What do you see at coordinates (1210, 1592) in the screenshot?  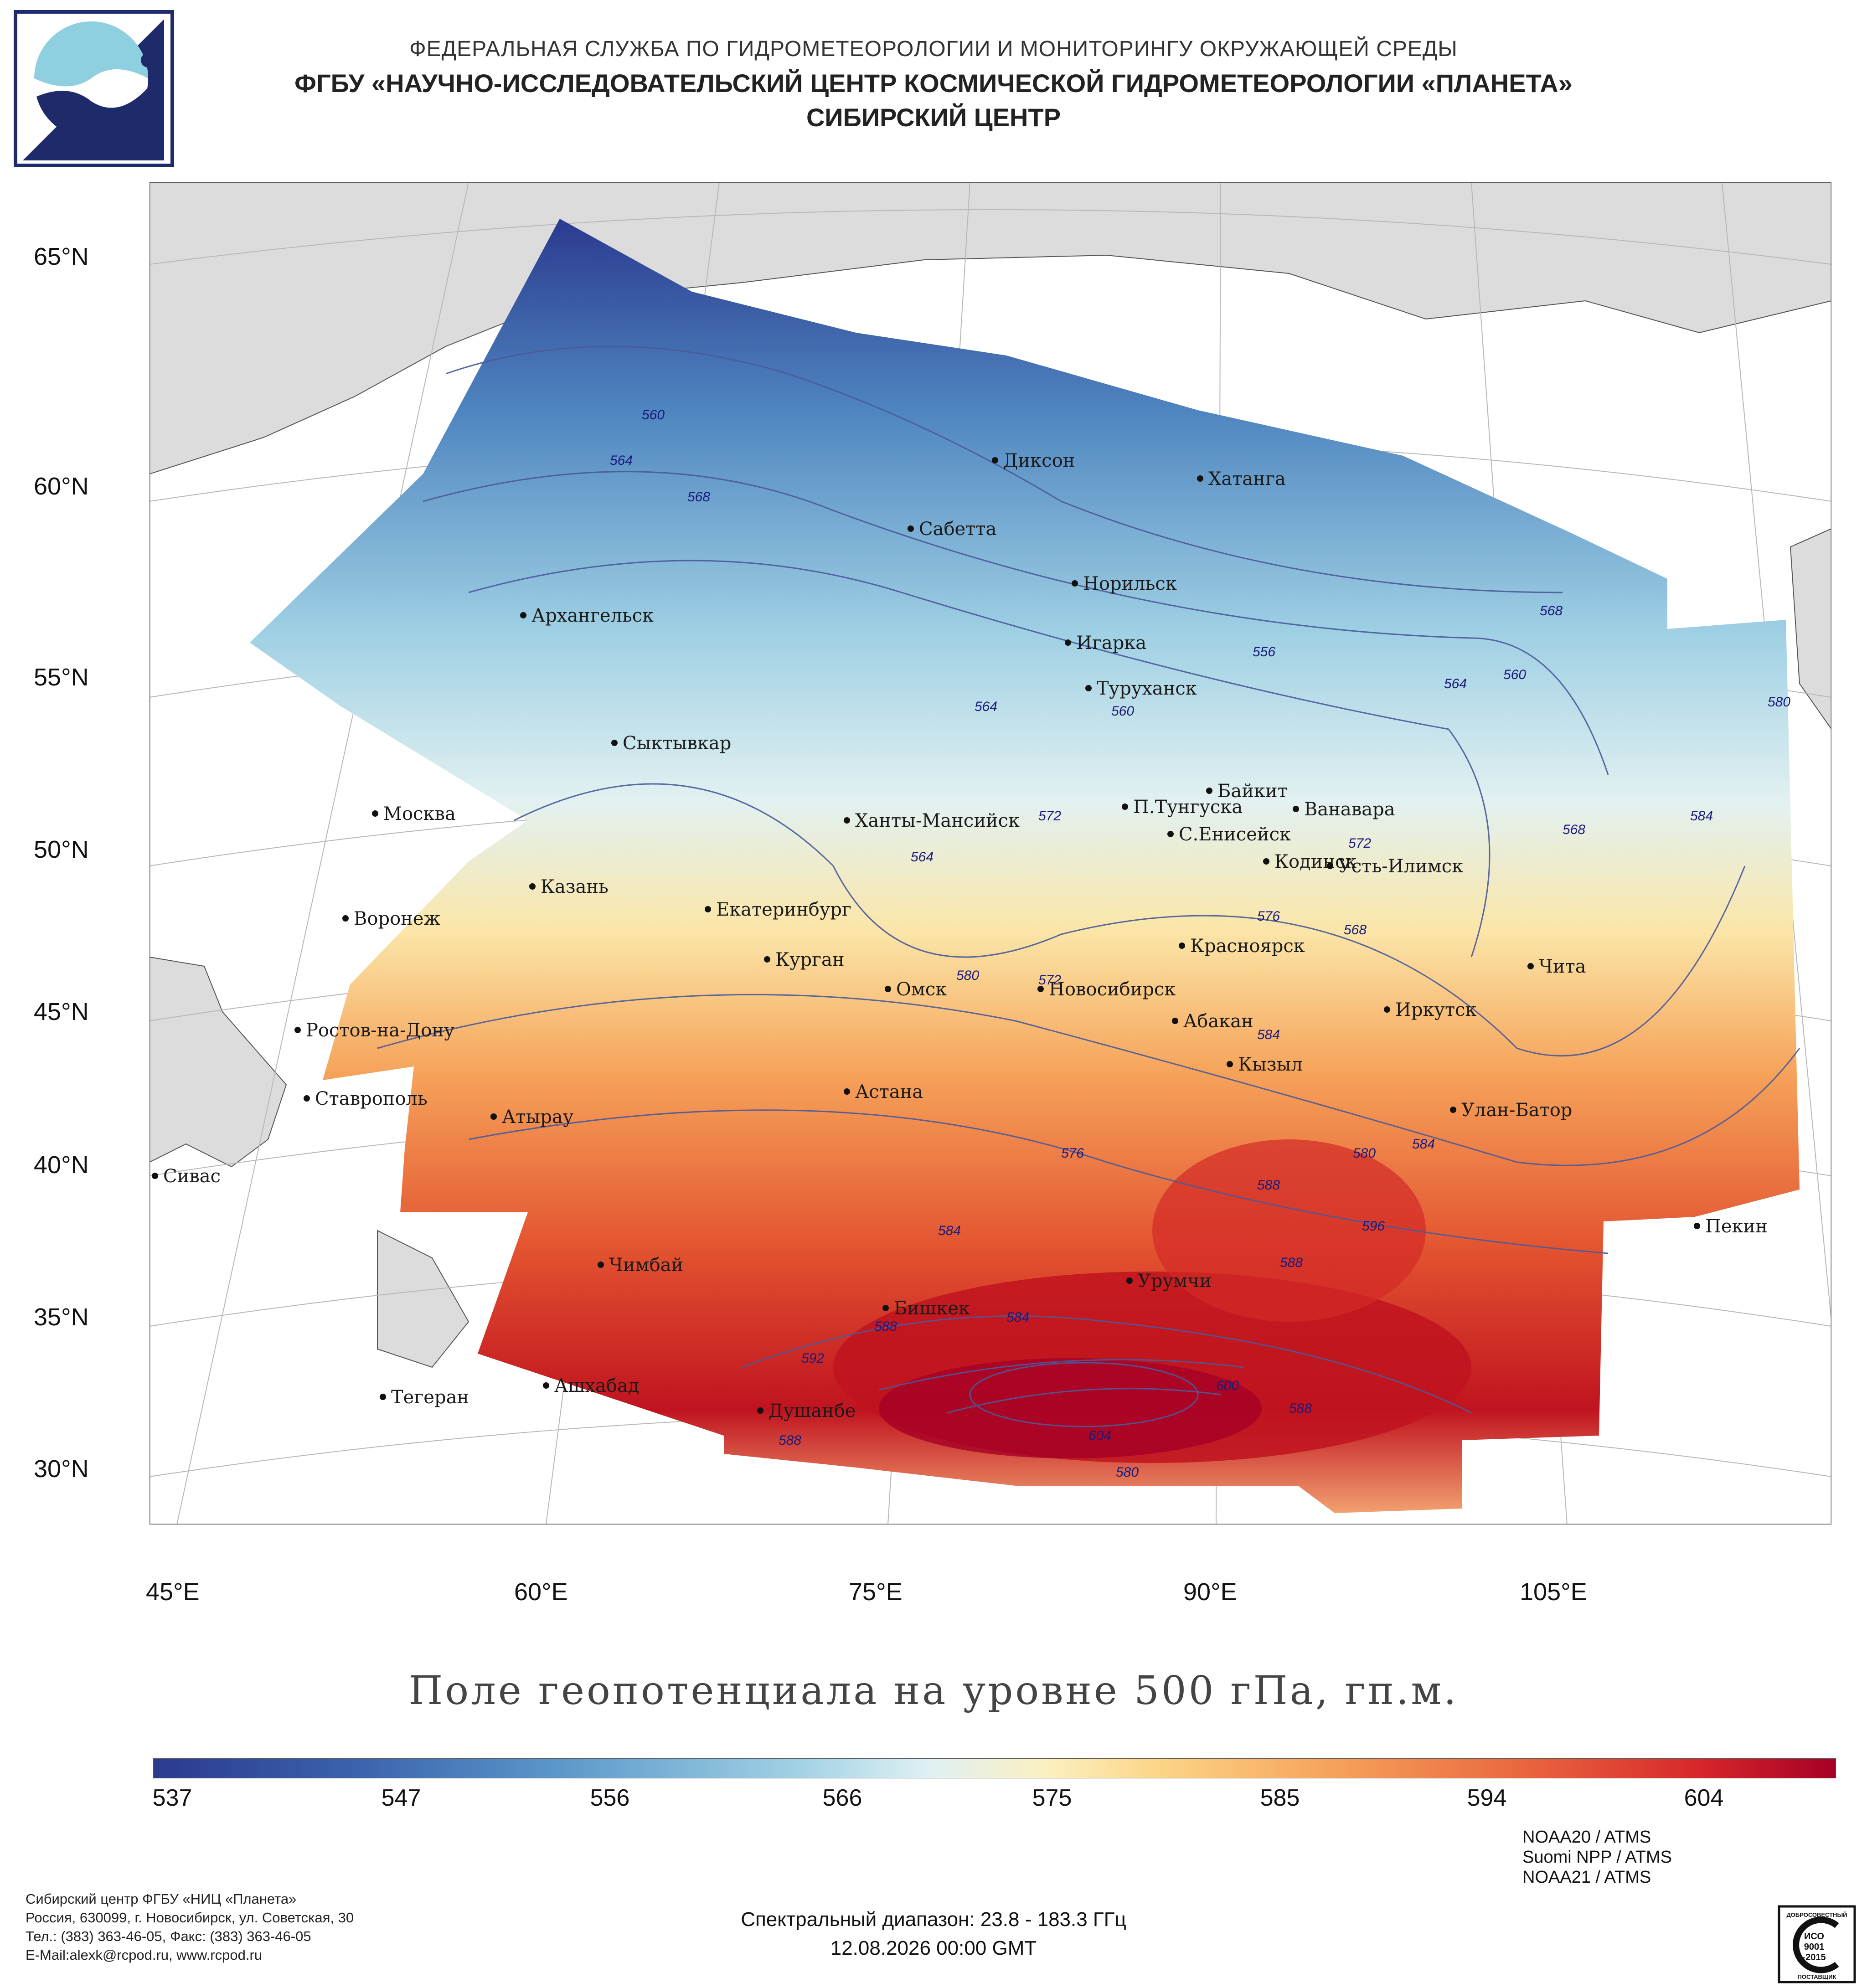 I see `lon-label: 90°E` at bounding box center [1210, 1592].